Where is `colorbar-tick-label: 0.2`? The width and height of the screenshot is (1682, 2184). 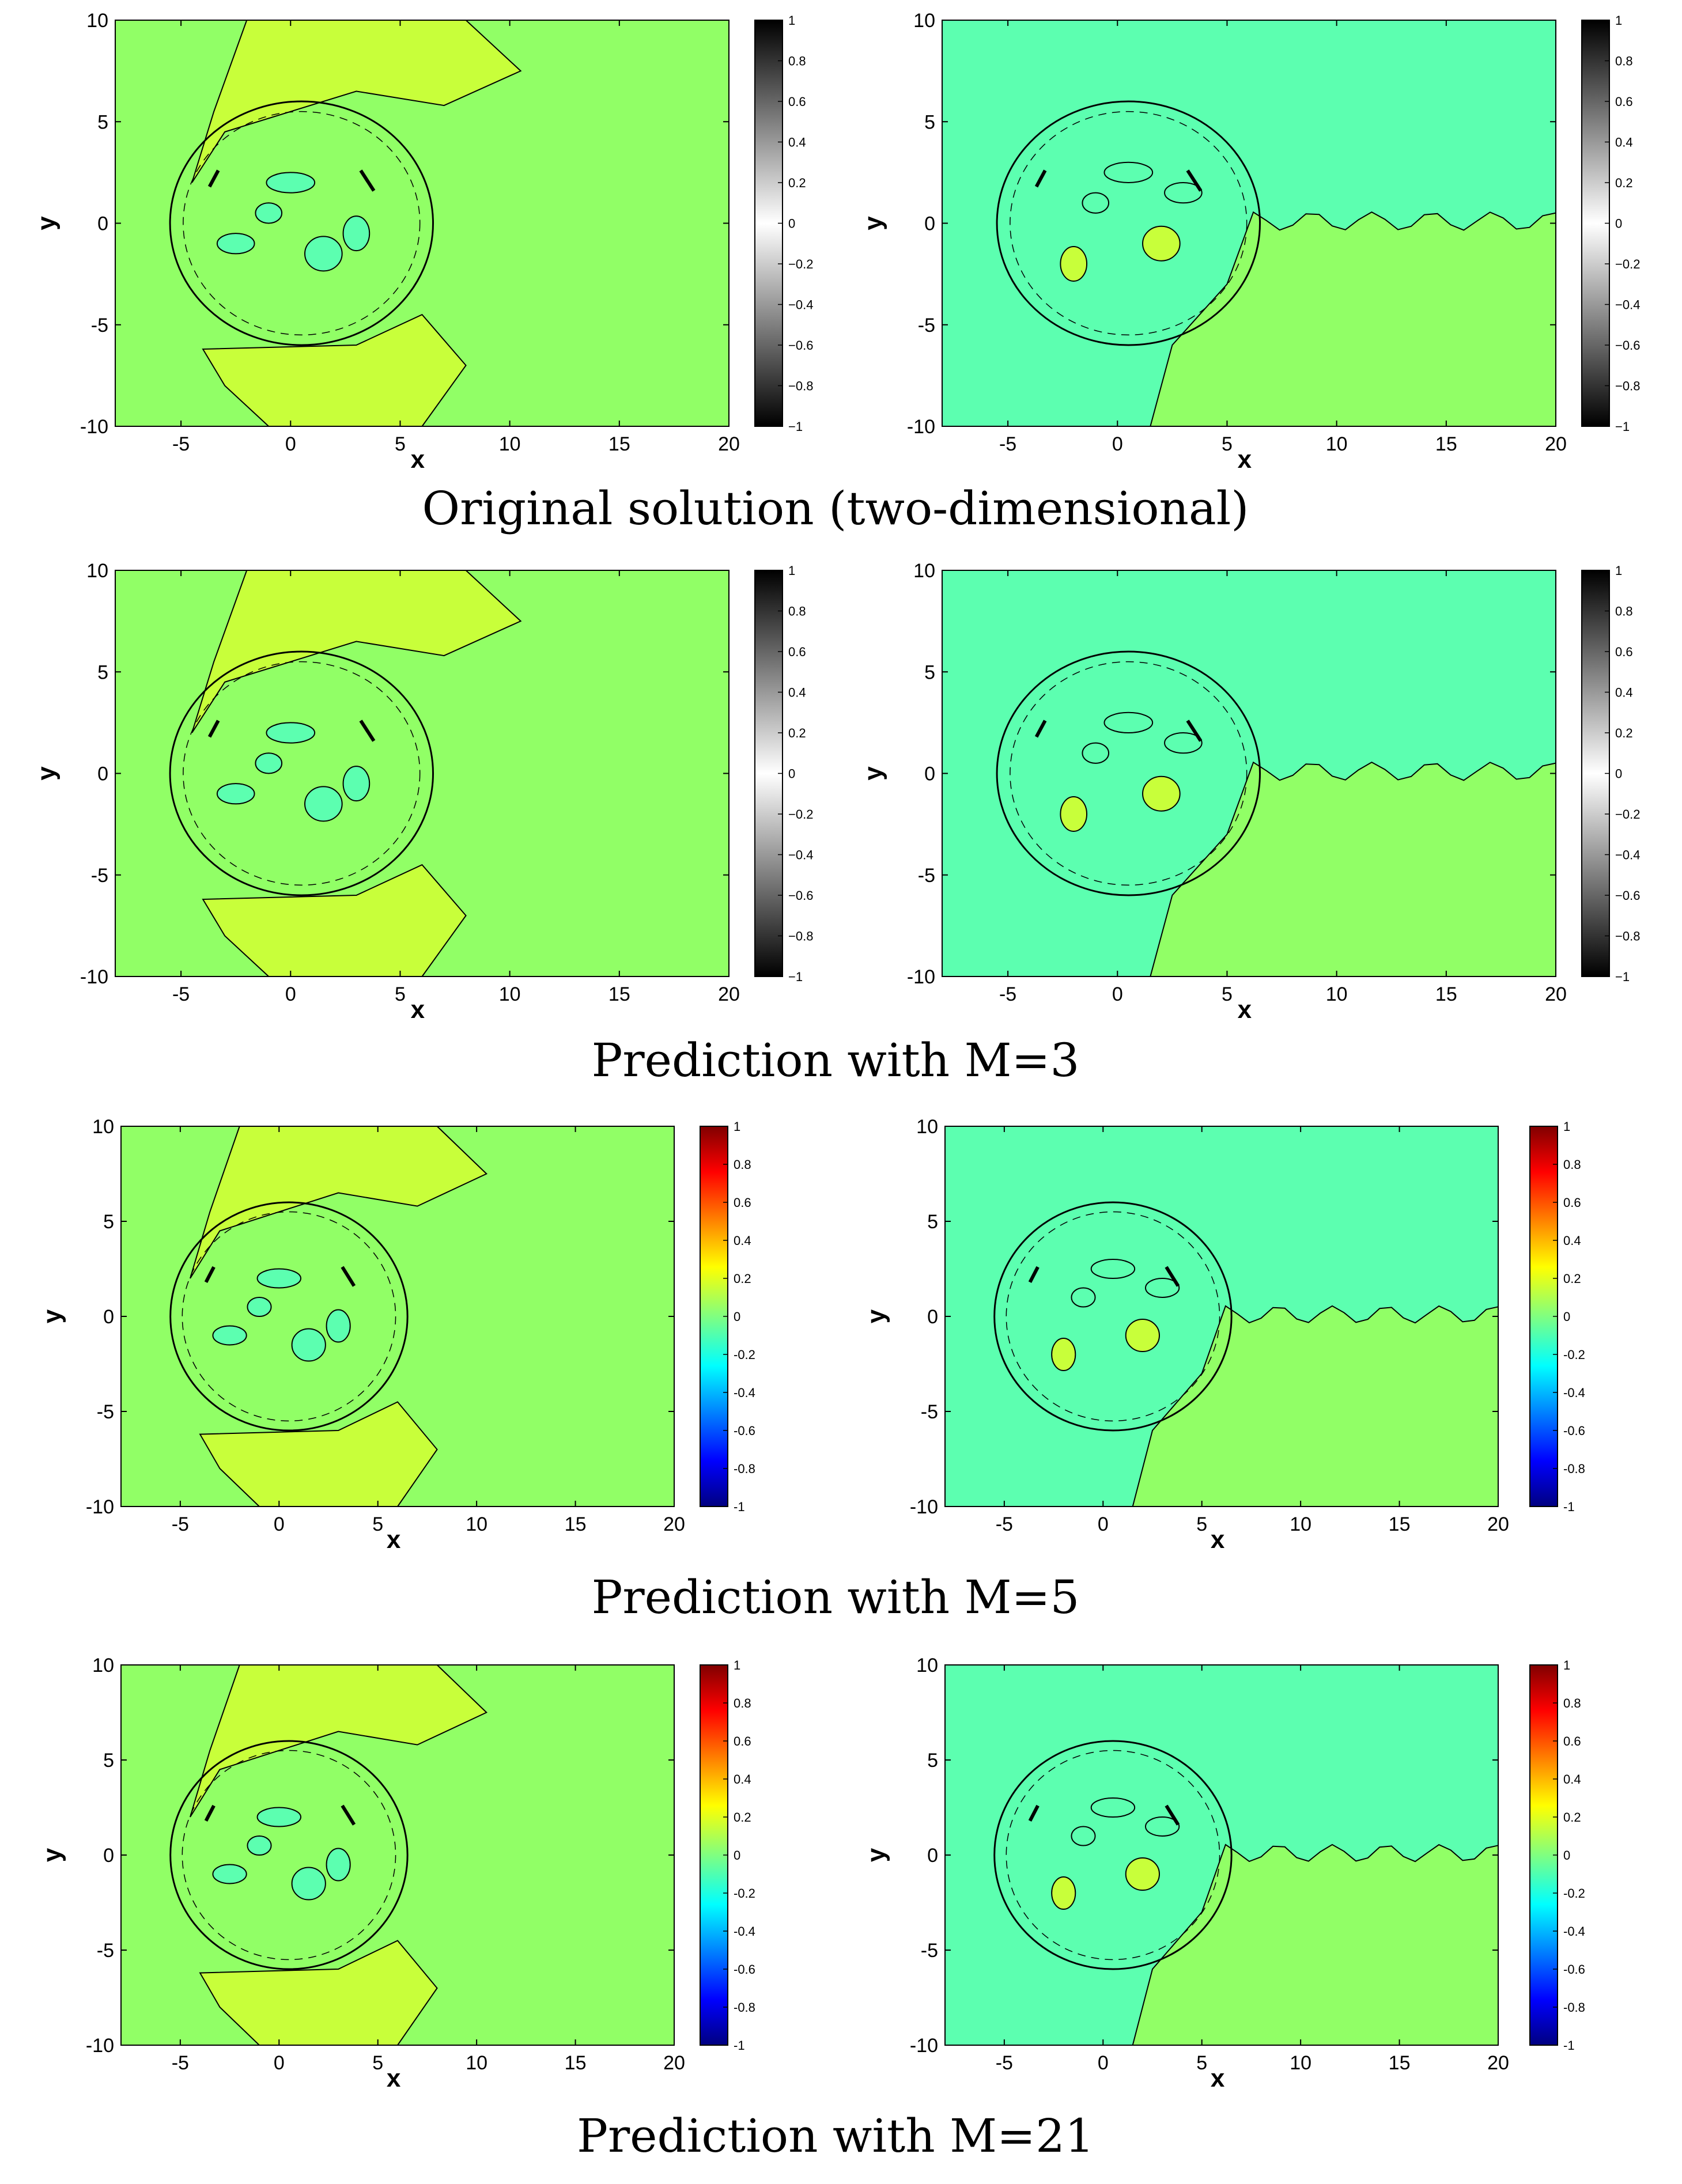 colorbar-tick-label: 0.2 is located at coordinates (743, 1818).